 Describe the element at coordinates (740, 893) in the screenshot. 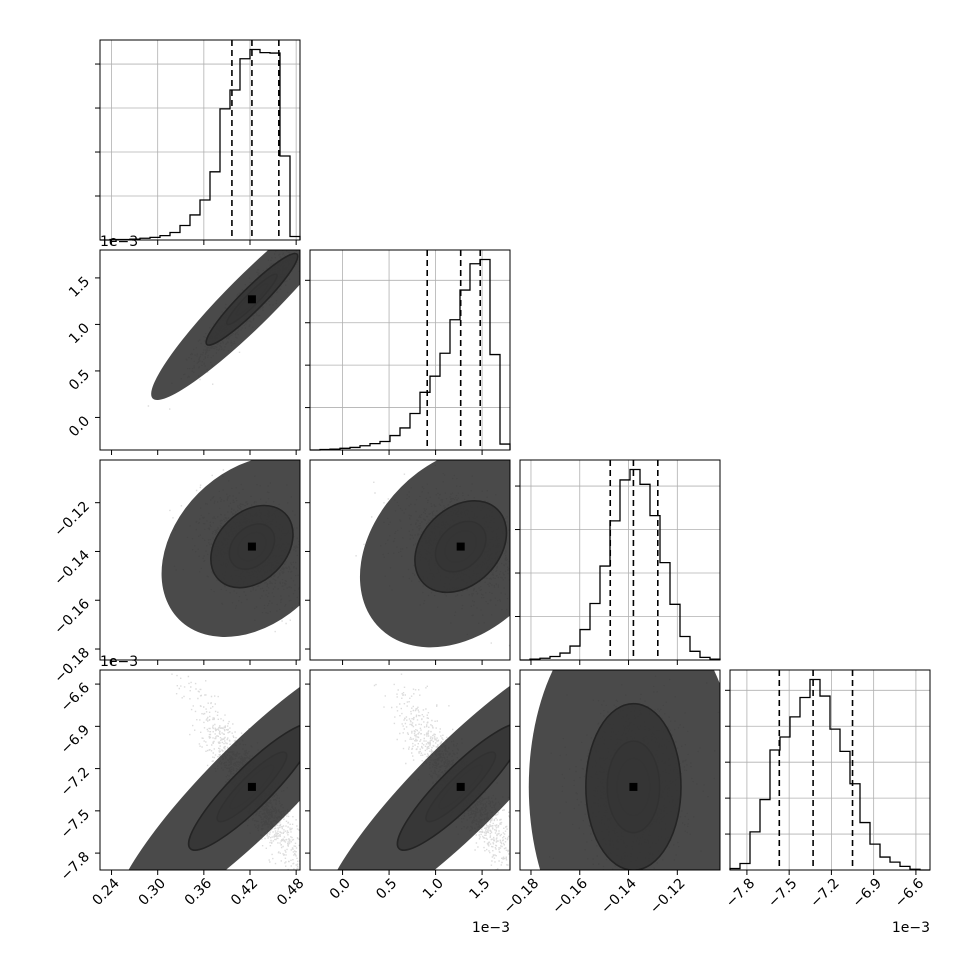

I see `x-tick-label: −7.8` at that location.